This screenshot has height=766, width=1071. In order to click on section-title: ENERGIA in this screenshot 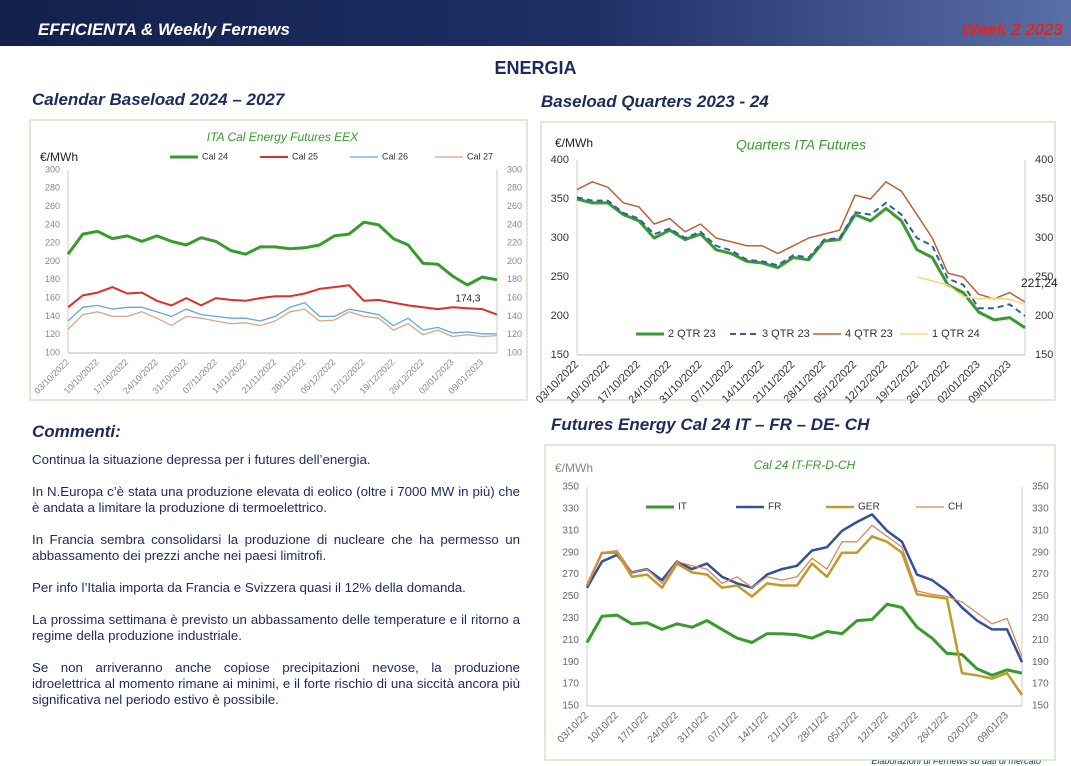, I will do `click(535, 68)`.